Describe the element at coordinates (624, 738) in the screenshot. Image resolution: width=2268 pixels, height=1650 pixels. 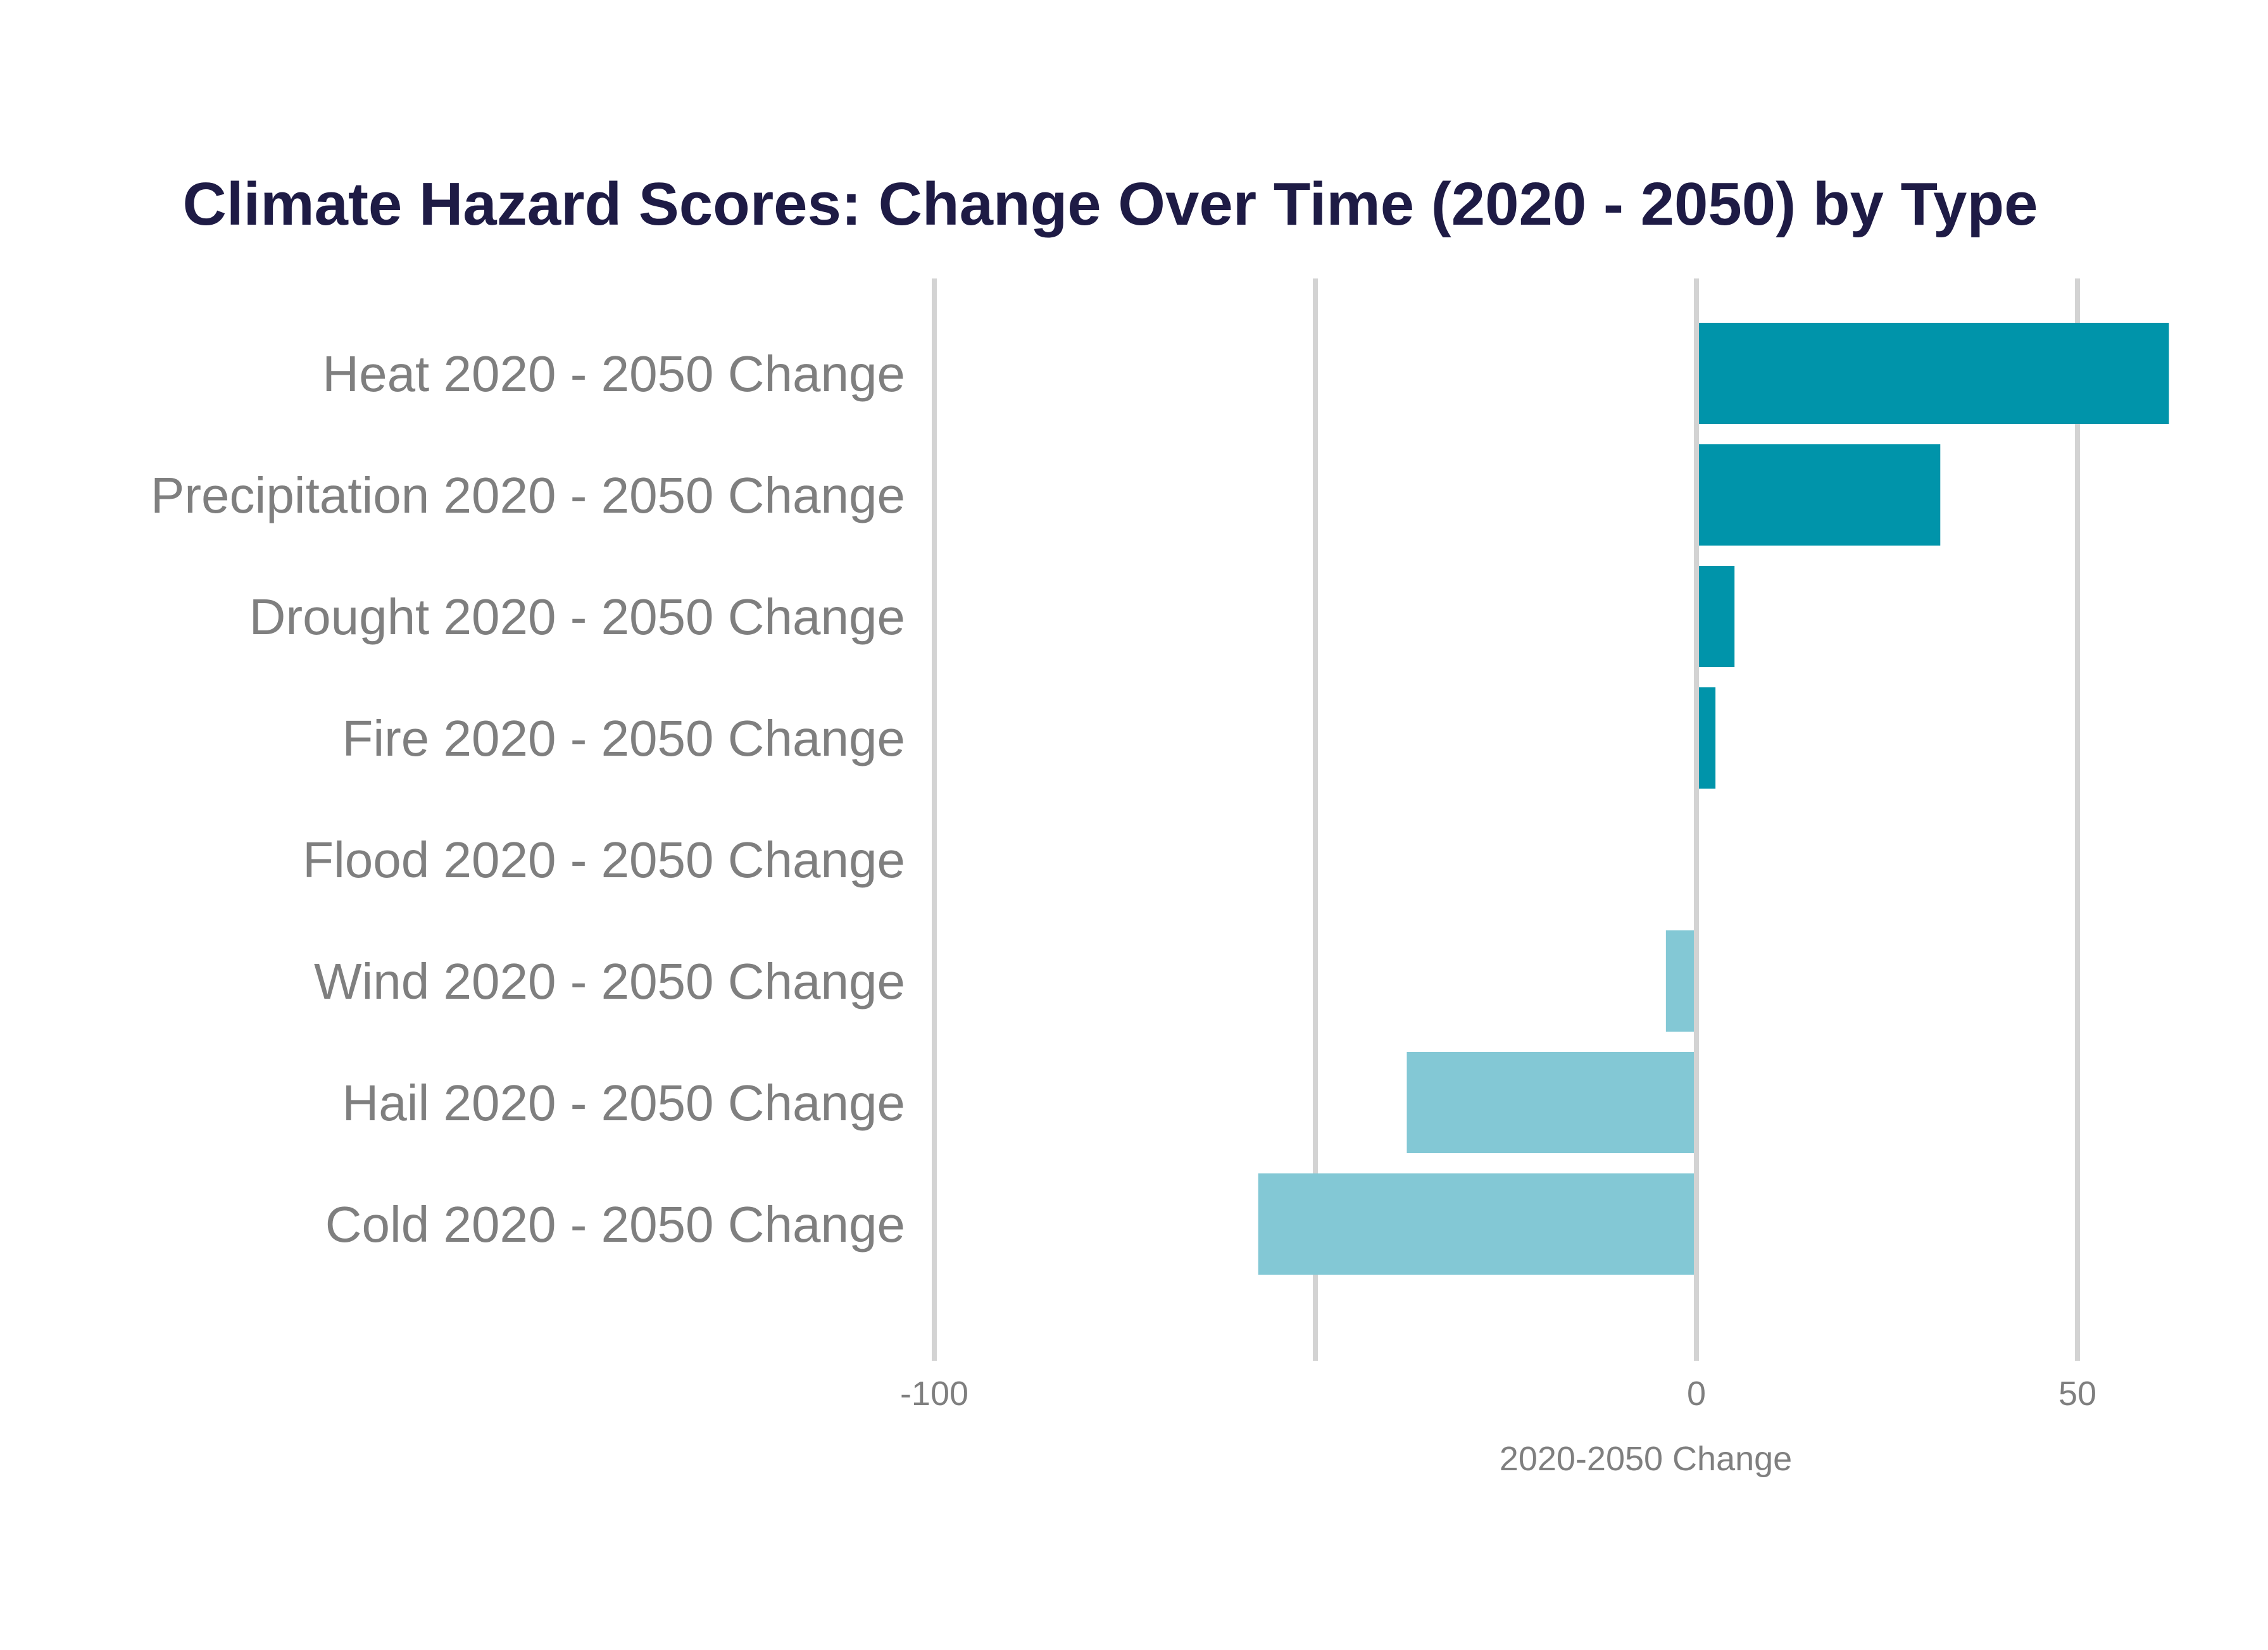
I see `category-label-3: Fire 2020 - 2050 Change` at that location.